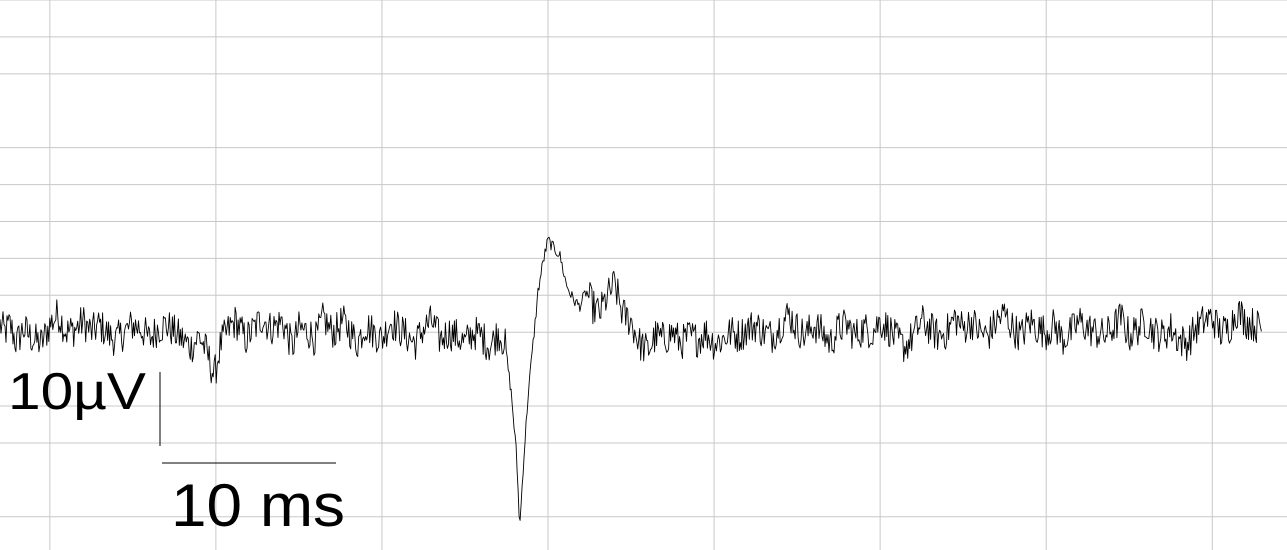 Image resolution: width=1287 pixels, height=550 pixels. I want to click on scale-bar-group: 10µV 10 ms, so click(176, 451).